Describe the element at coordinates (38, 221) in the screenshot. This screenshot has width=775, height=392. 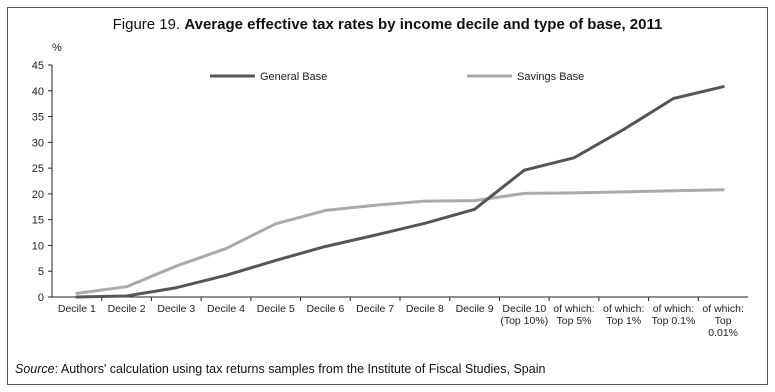
I see `y-tick-label: 15` at that location.